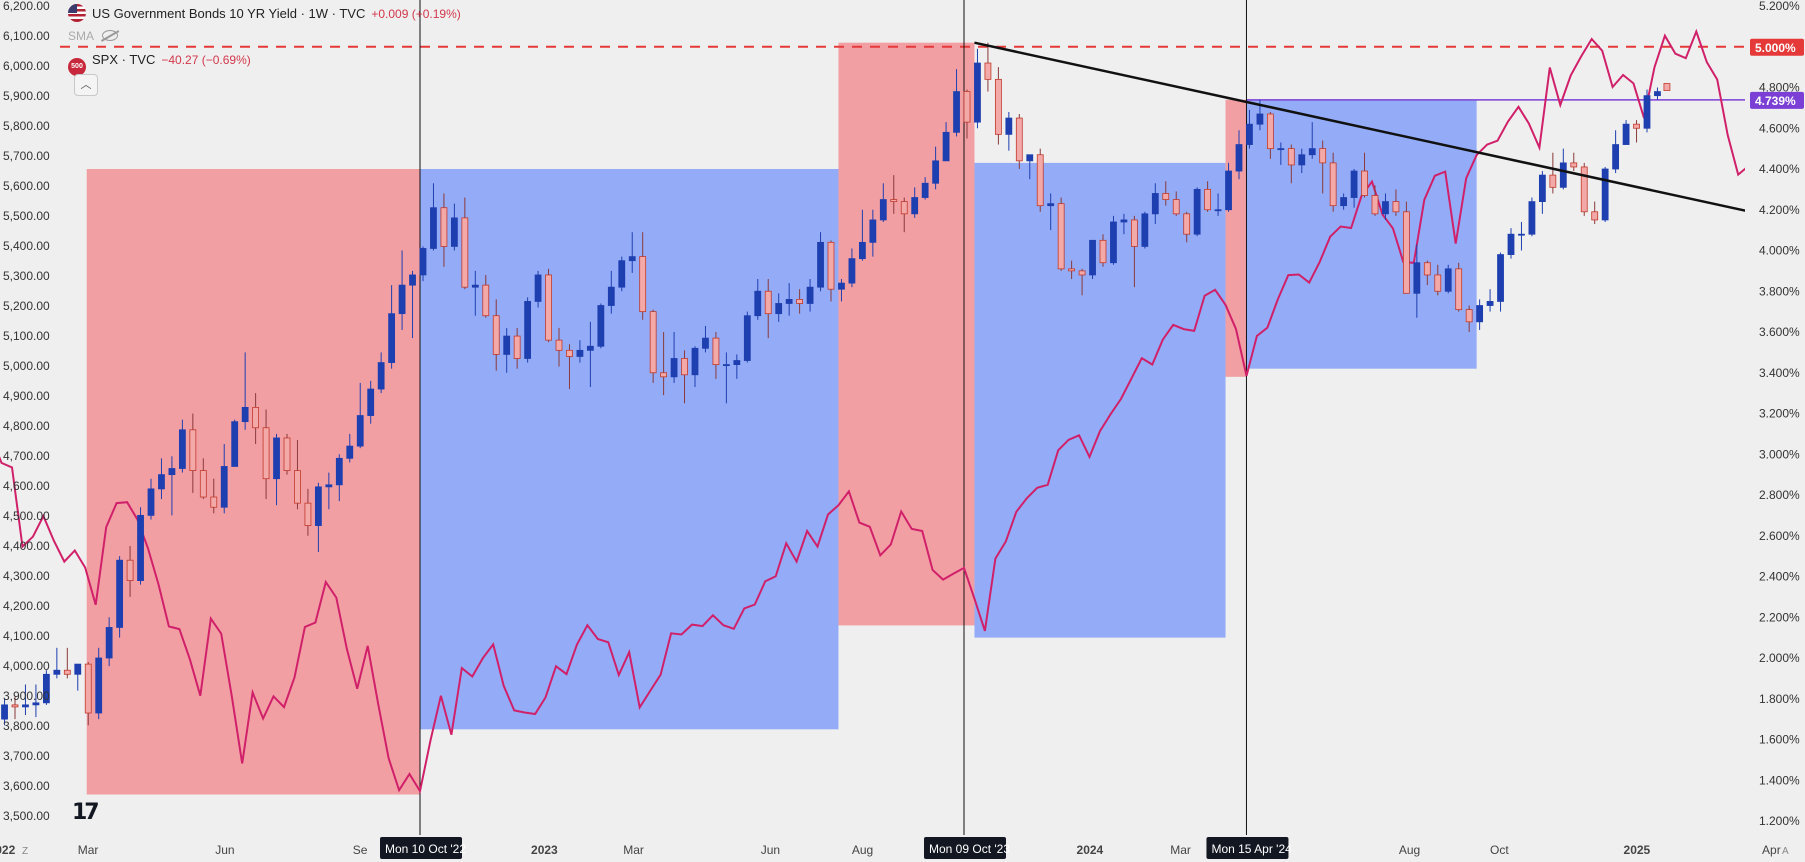 The width and height of the screenshot is (1805, 862). What do you see at coordinates (110, 35) in the screenshot?
I see `hidden-eye-icon` at bounding box center [110, 35].